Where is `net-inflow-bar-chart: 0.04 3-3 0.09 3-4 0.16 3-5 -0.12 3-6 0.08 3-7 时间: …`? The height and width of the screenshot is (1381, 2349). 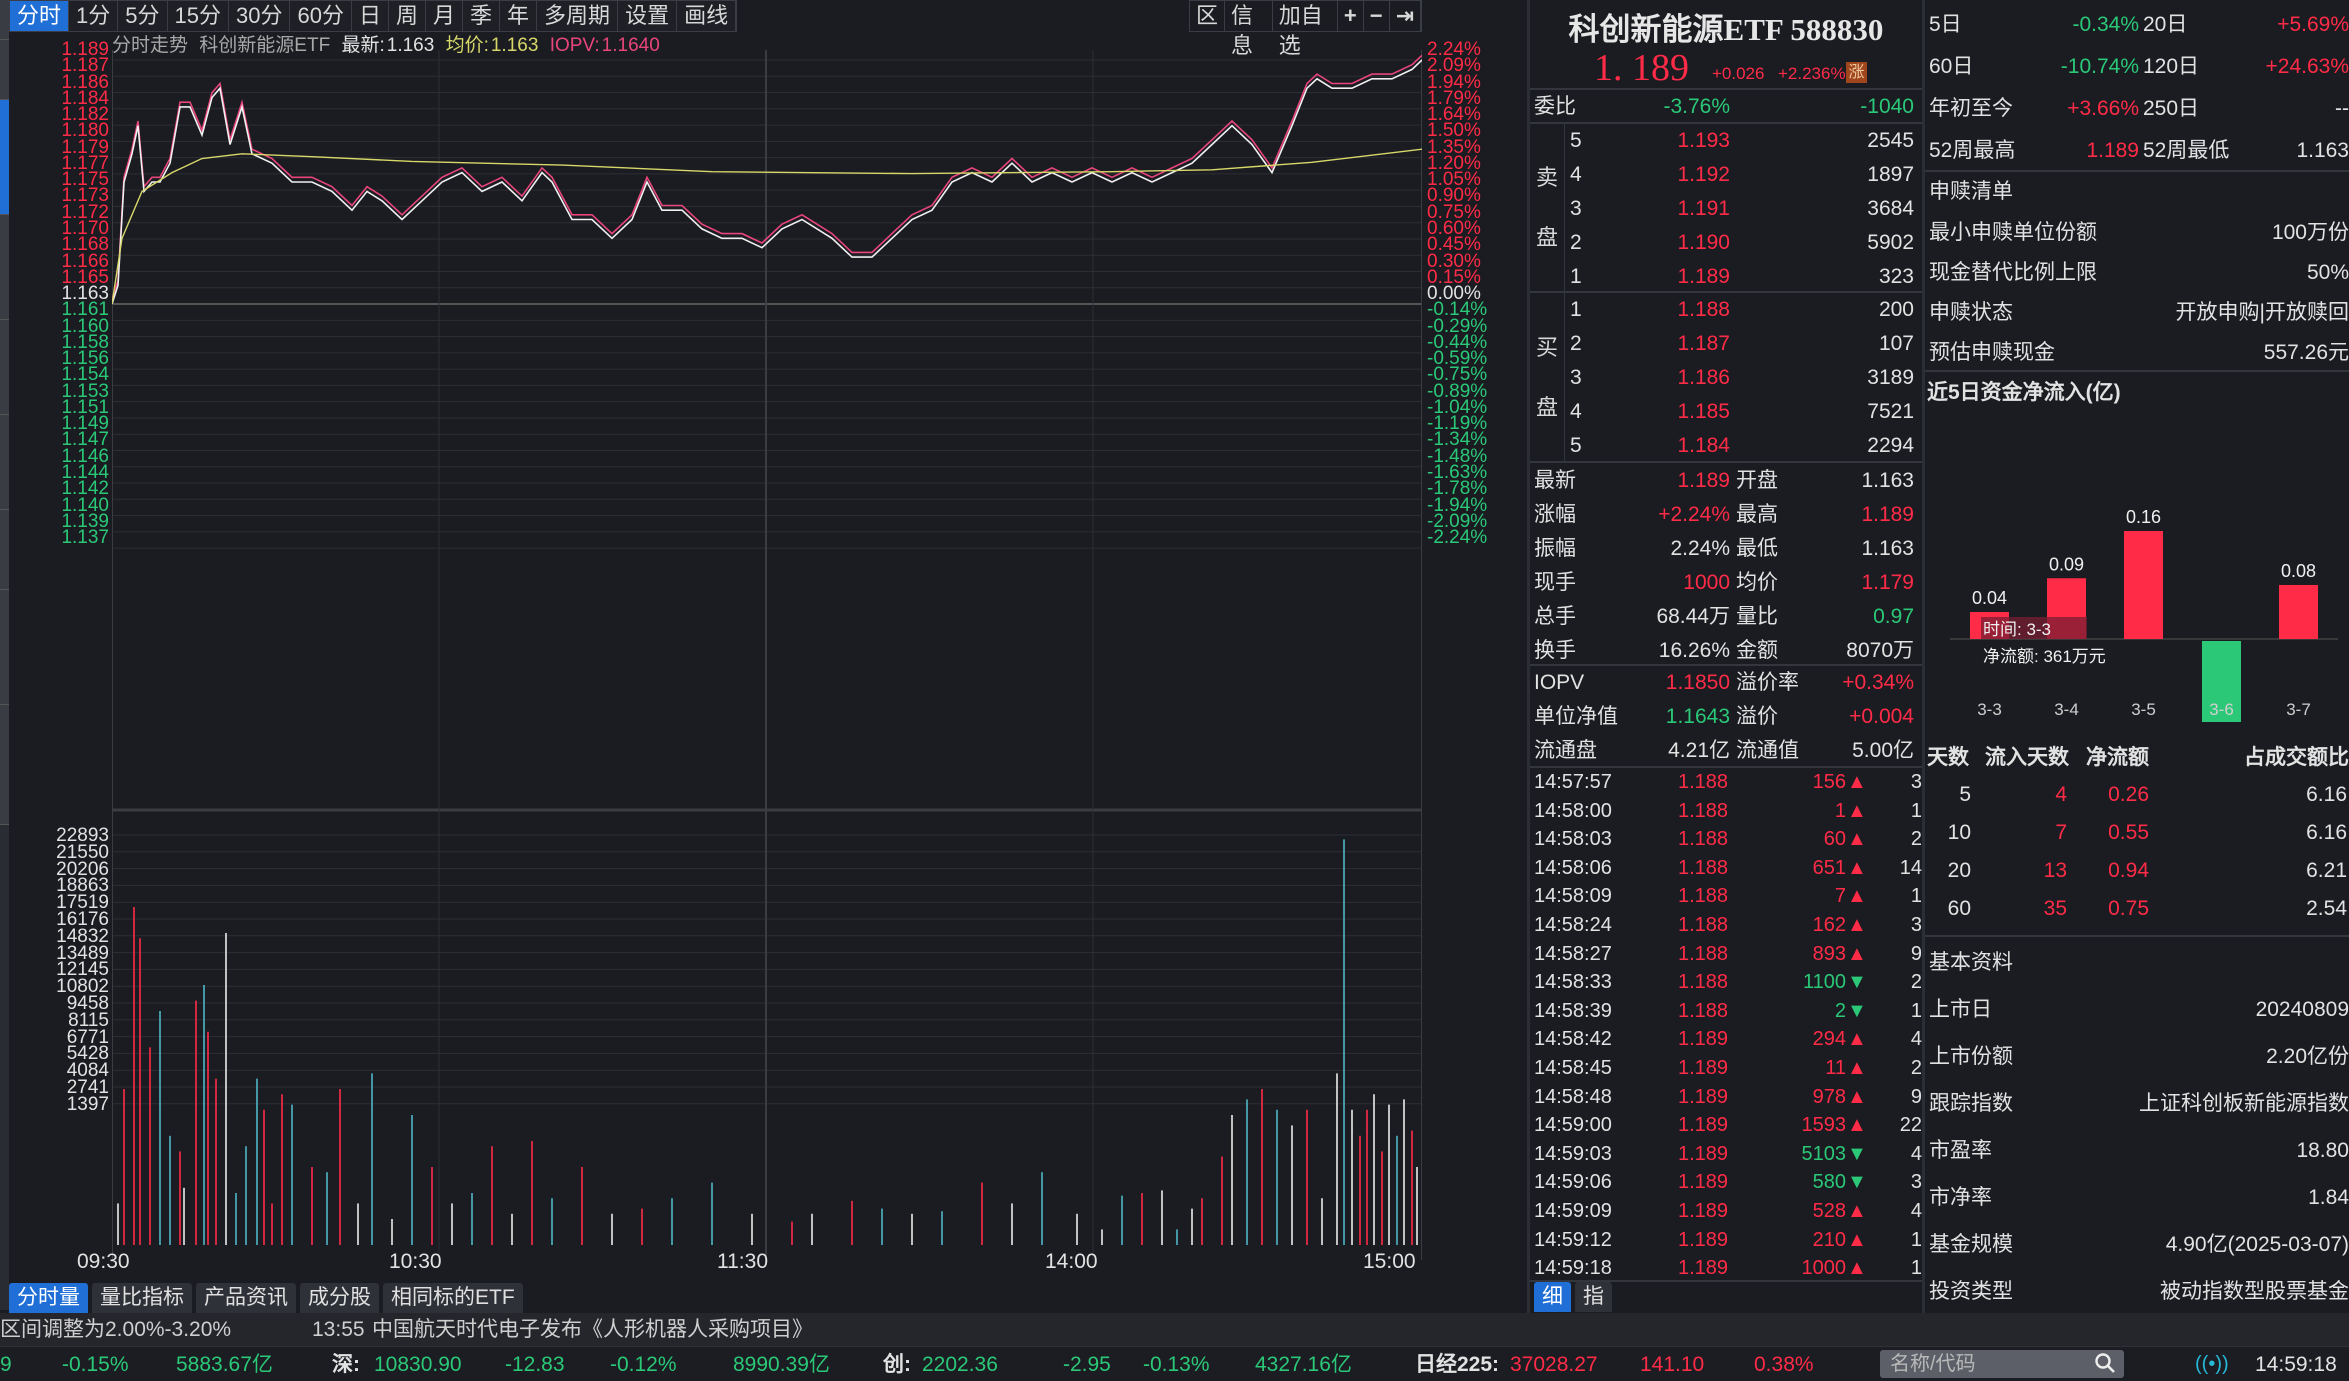
net-inflow-bar-chart: 0.04 3-3 0.09 3-4 0.16 3-5 -0.12 3-6 0.08 3-7 时间: … is located at coordinates (2137, 575).